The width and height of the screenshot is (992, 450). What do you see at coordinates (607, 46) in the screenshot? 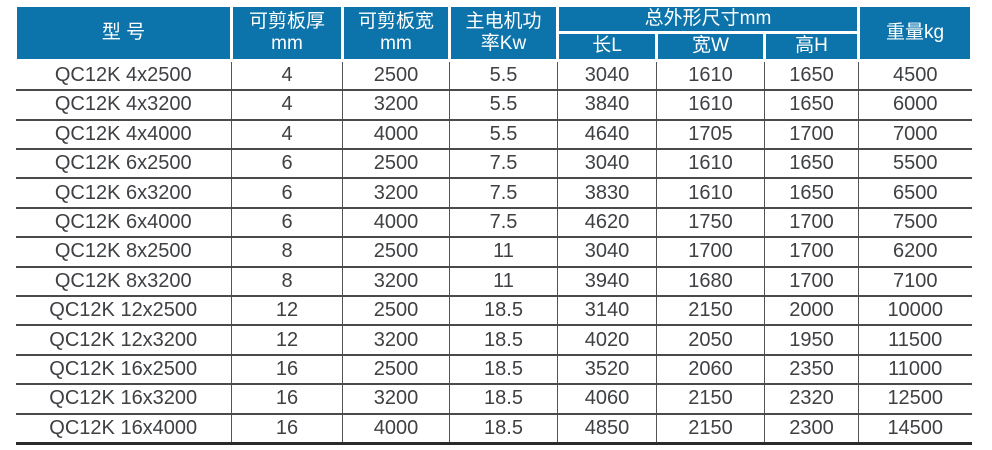
I see `header-length-l: 长L` at bounding box center [607, 46].